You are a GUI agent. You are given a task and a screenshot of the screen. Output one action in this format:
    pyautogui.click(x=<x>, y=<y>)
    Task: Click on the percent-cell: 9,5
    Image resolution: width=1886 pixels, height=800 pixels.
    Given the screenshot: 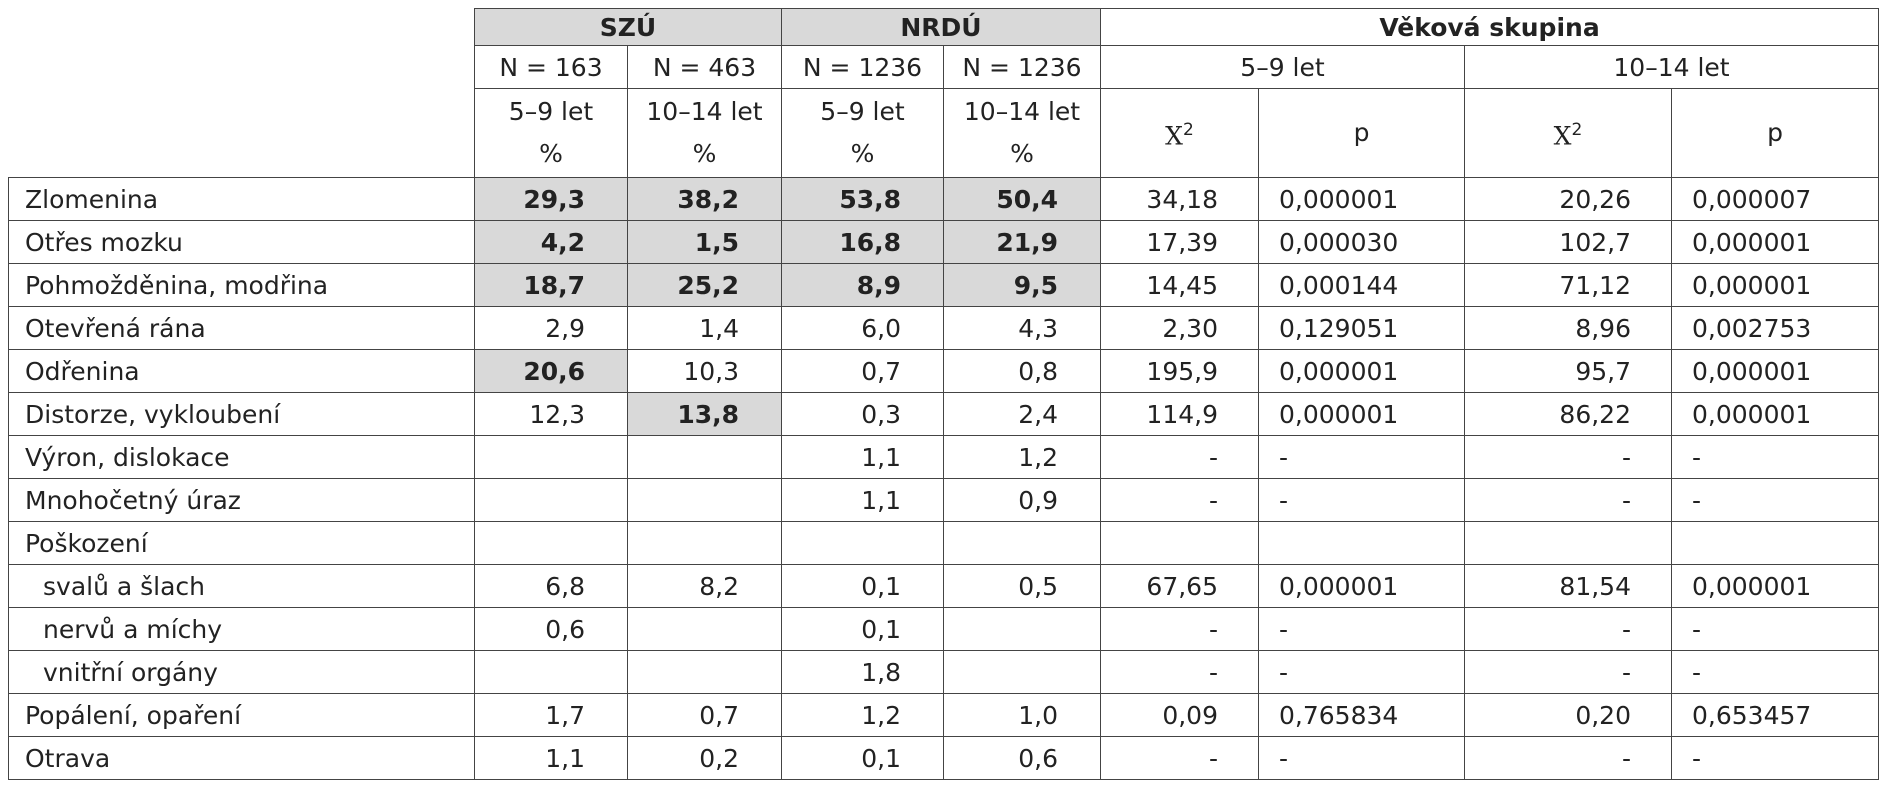 What is the action you would take?
    pyautogui.click(x=1022, y=285)
    